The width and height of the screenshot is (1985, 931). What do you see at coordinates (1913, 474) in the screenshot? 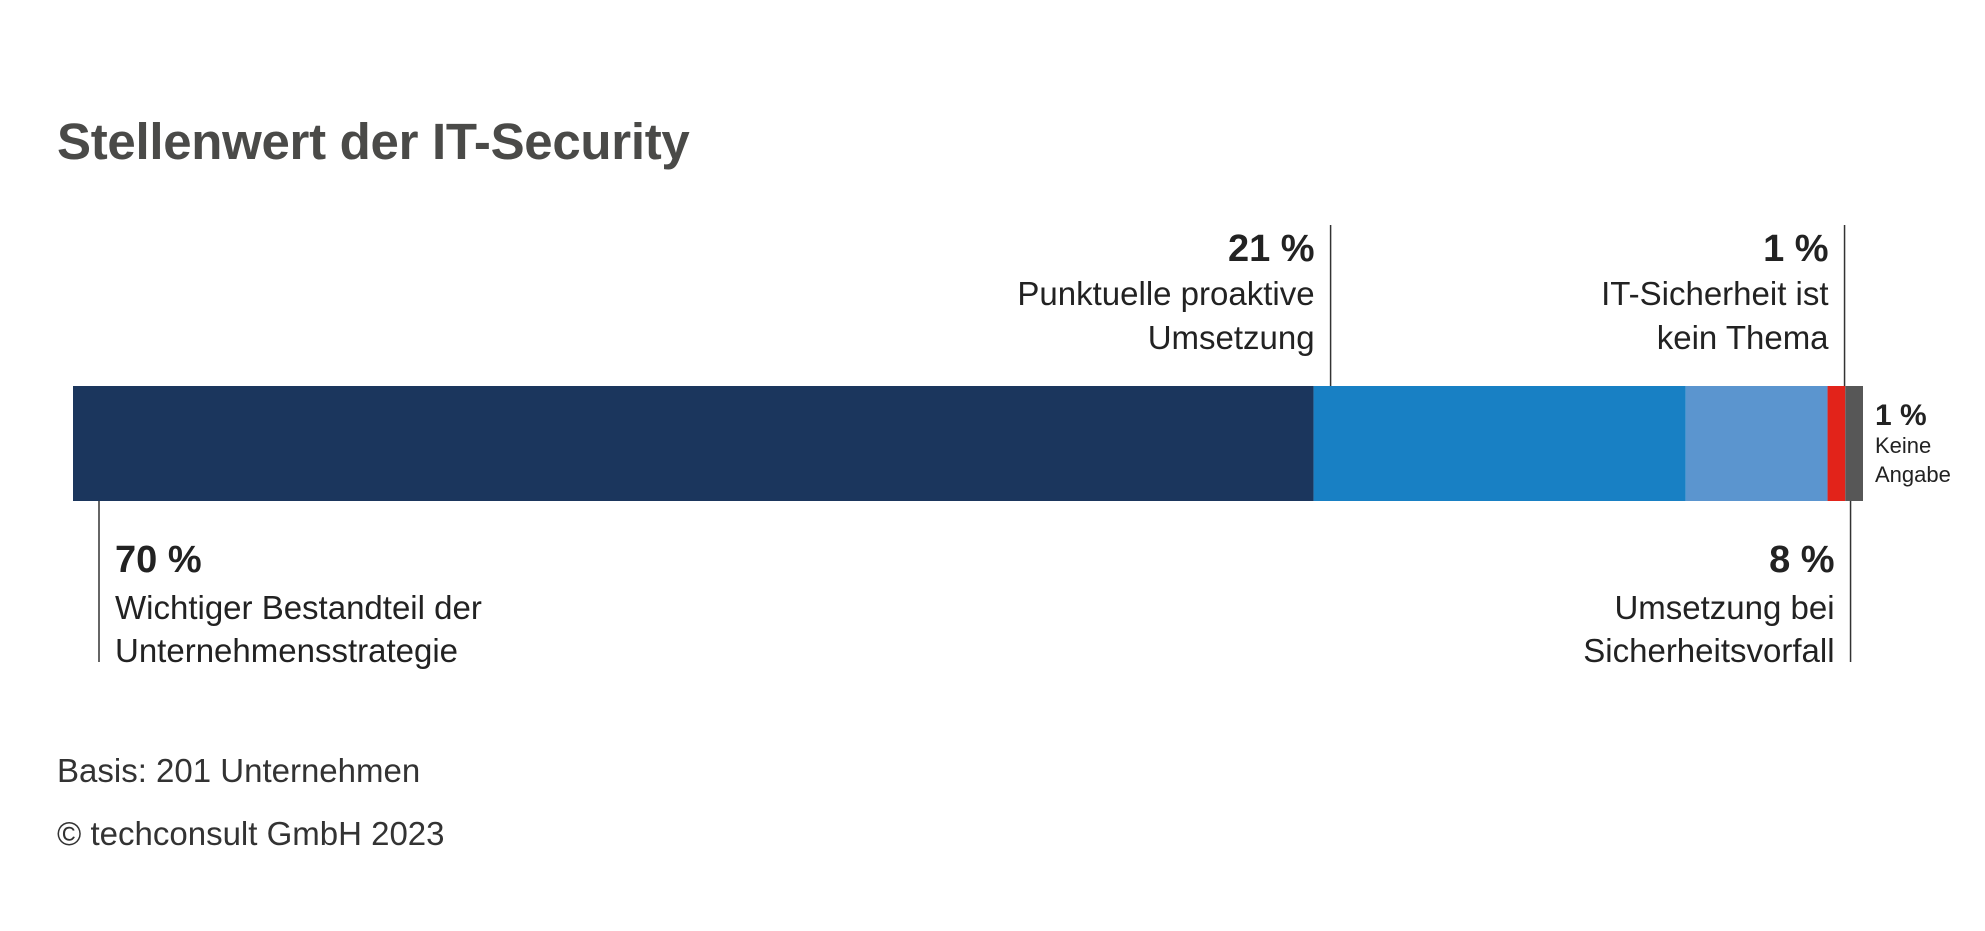
I see `category-label-5-line-2: Angabe` at bounding box center [1913, 474].